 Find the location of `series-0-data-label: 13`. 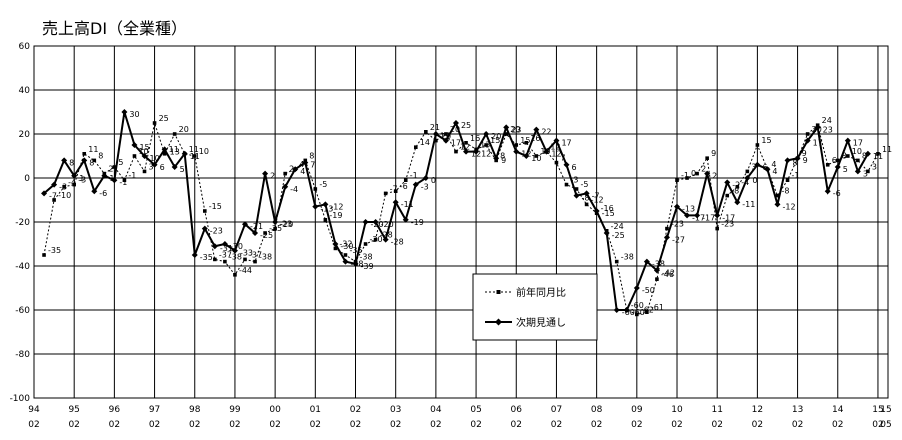

series-0-data-label: 13 is located at coordinates (485, 144).